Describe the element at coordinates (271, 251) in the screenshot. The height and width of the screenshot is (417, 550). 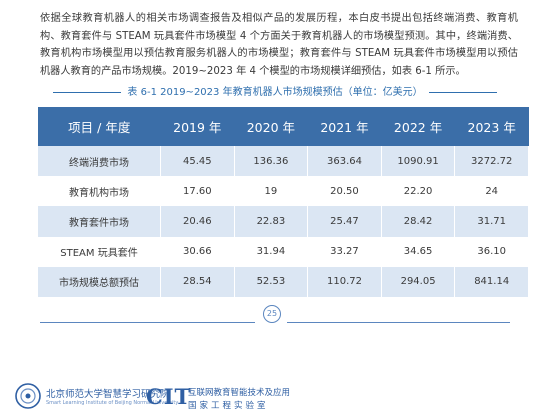
I see `table-cell: 31.94` at that location.